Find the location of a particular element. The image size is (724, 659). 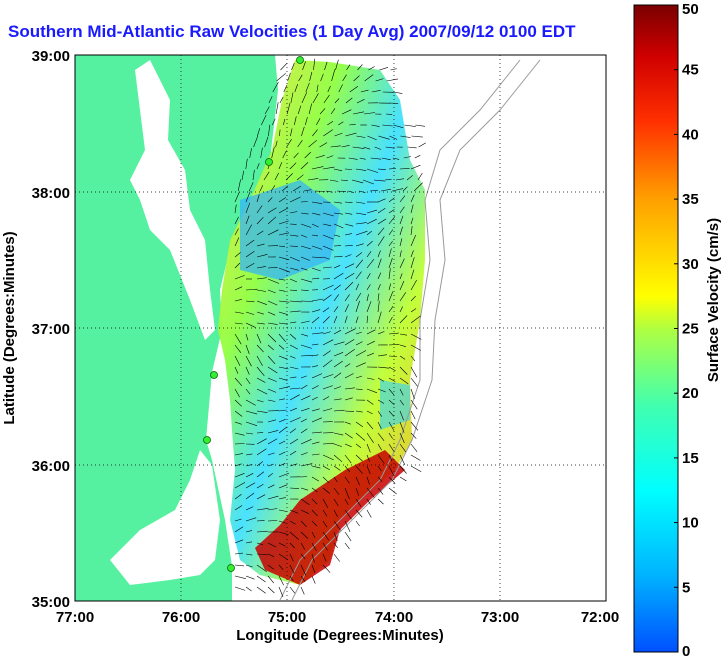

colorbar-tick-label: 0 is located at coordinates (686, 651).